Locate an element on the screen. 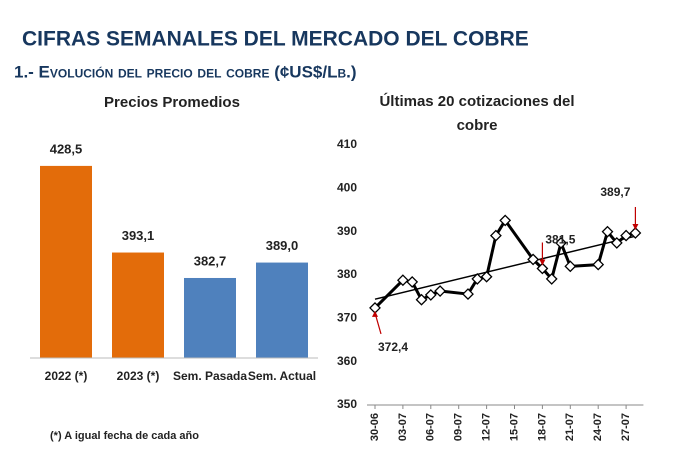  value-label: 389,7 is located at coordinates (615, 192).